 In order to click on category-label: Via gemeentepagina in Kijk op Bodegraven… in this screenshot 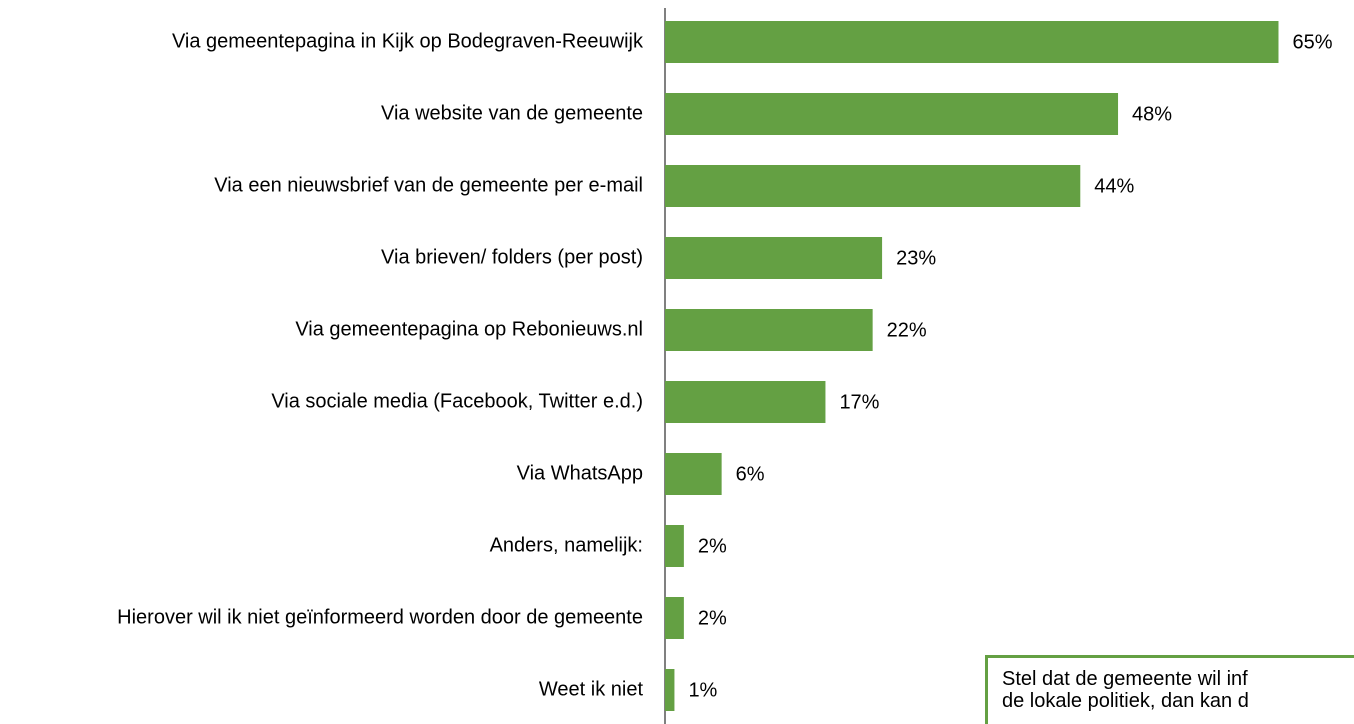, I will do `click(407, 41)`.